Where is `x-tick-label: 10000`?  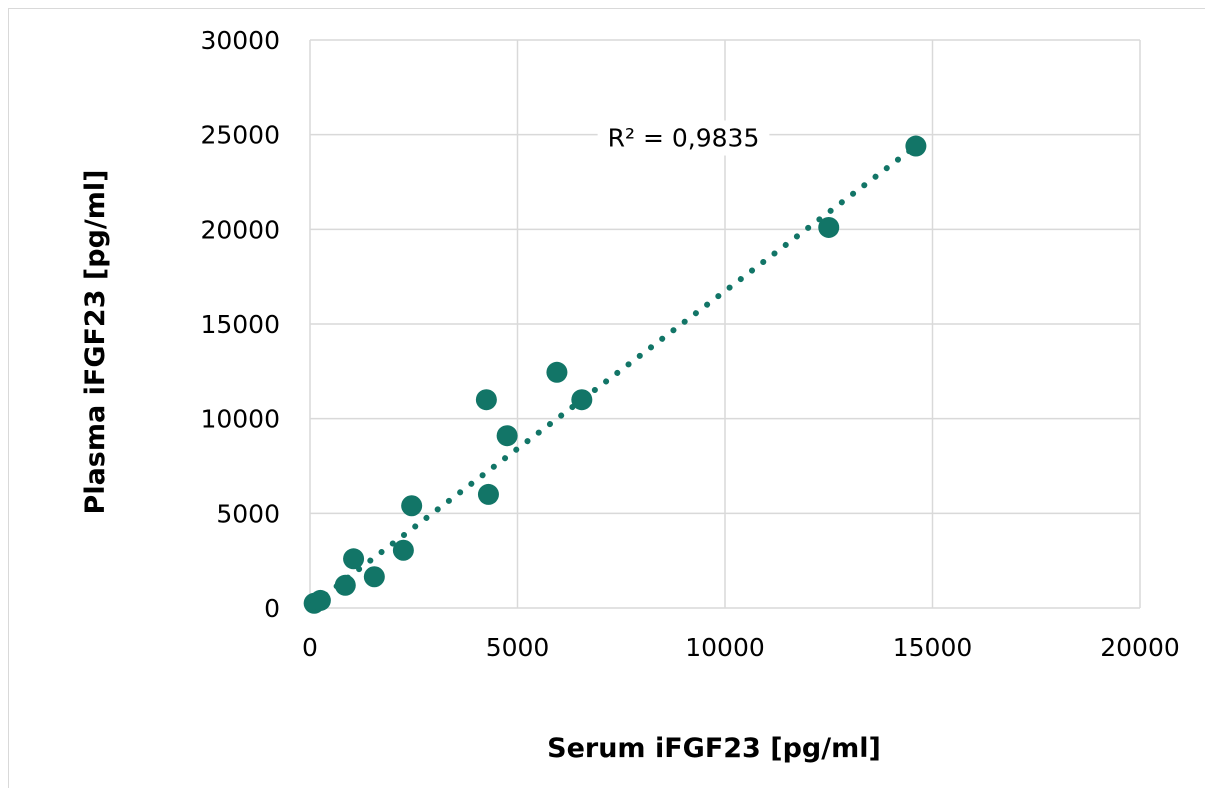 x-tick-label: 10000 is located at coordinates (725, 647).